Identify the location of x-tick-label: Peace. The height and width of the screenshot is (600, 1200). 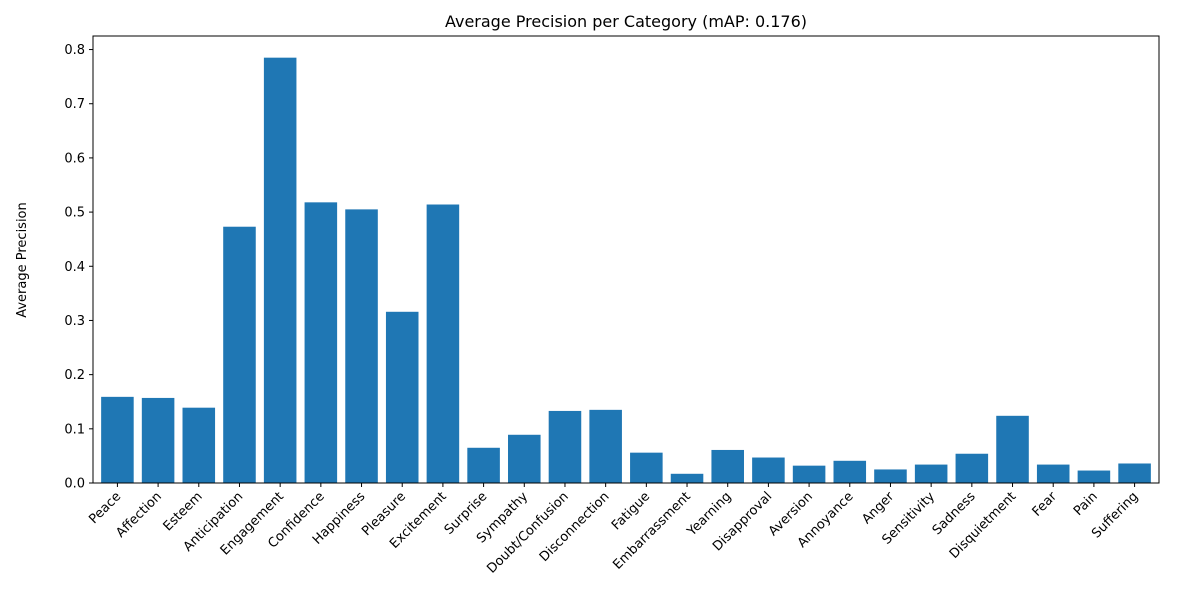
(105, 508).